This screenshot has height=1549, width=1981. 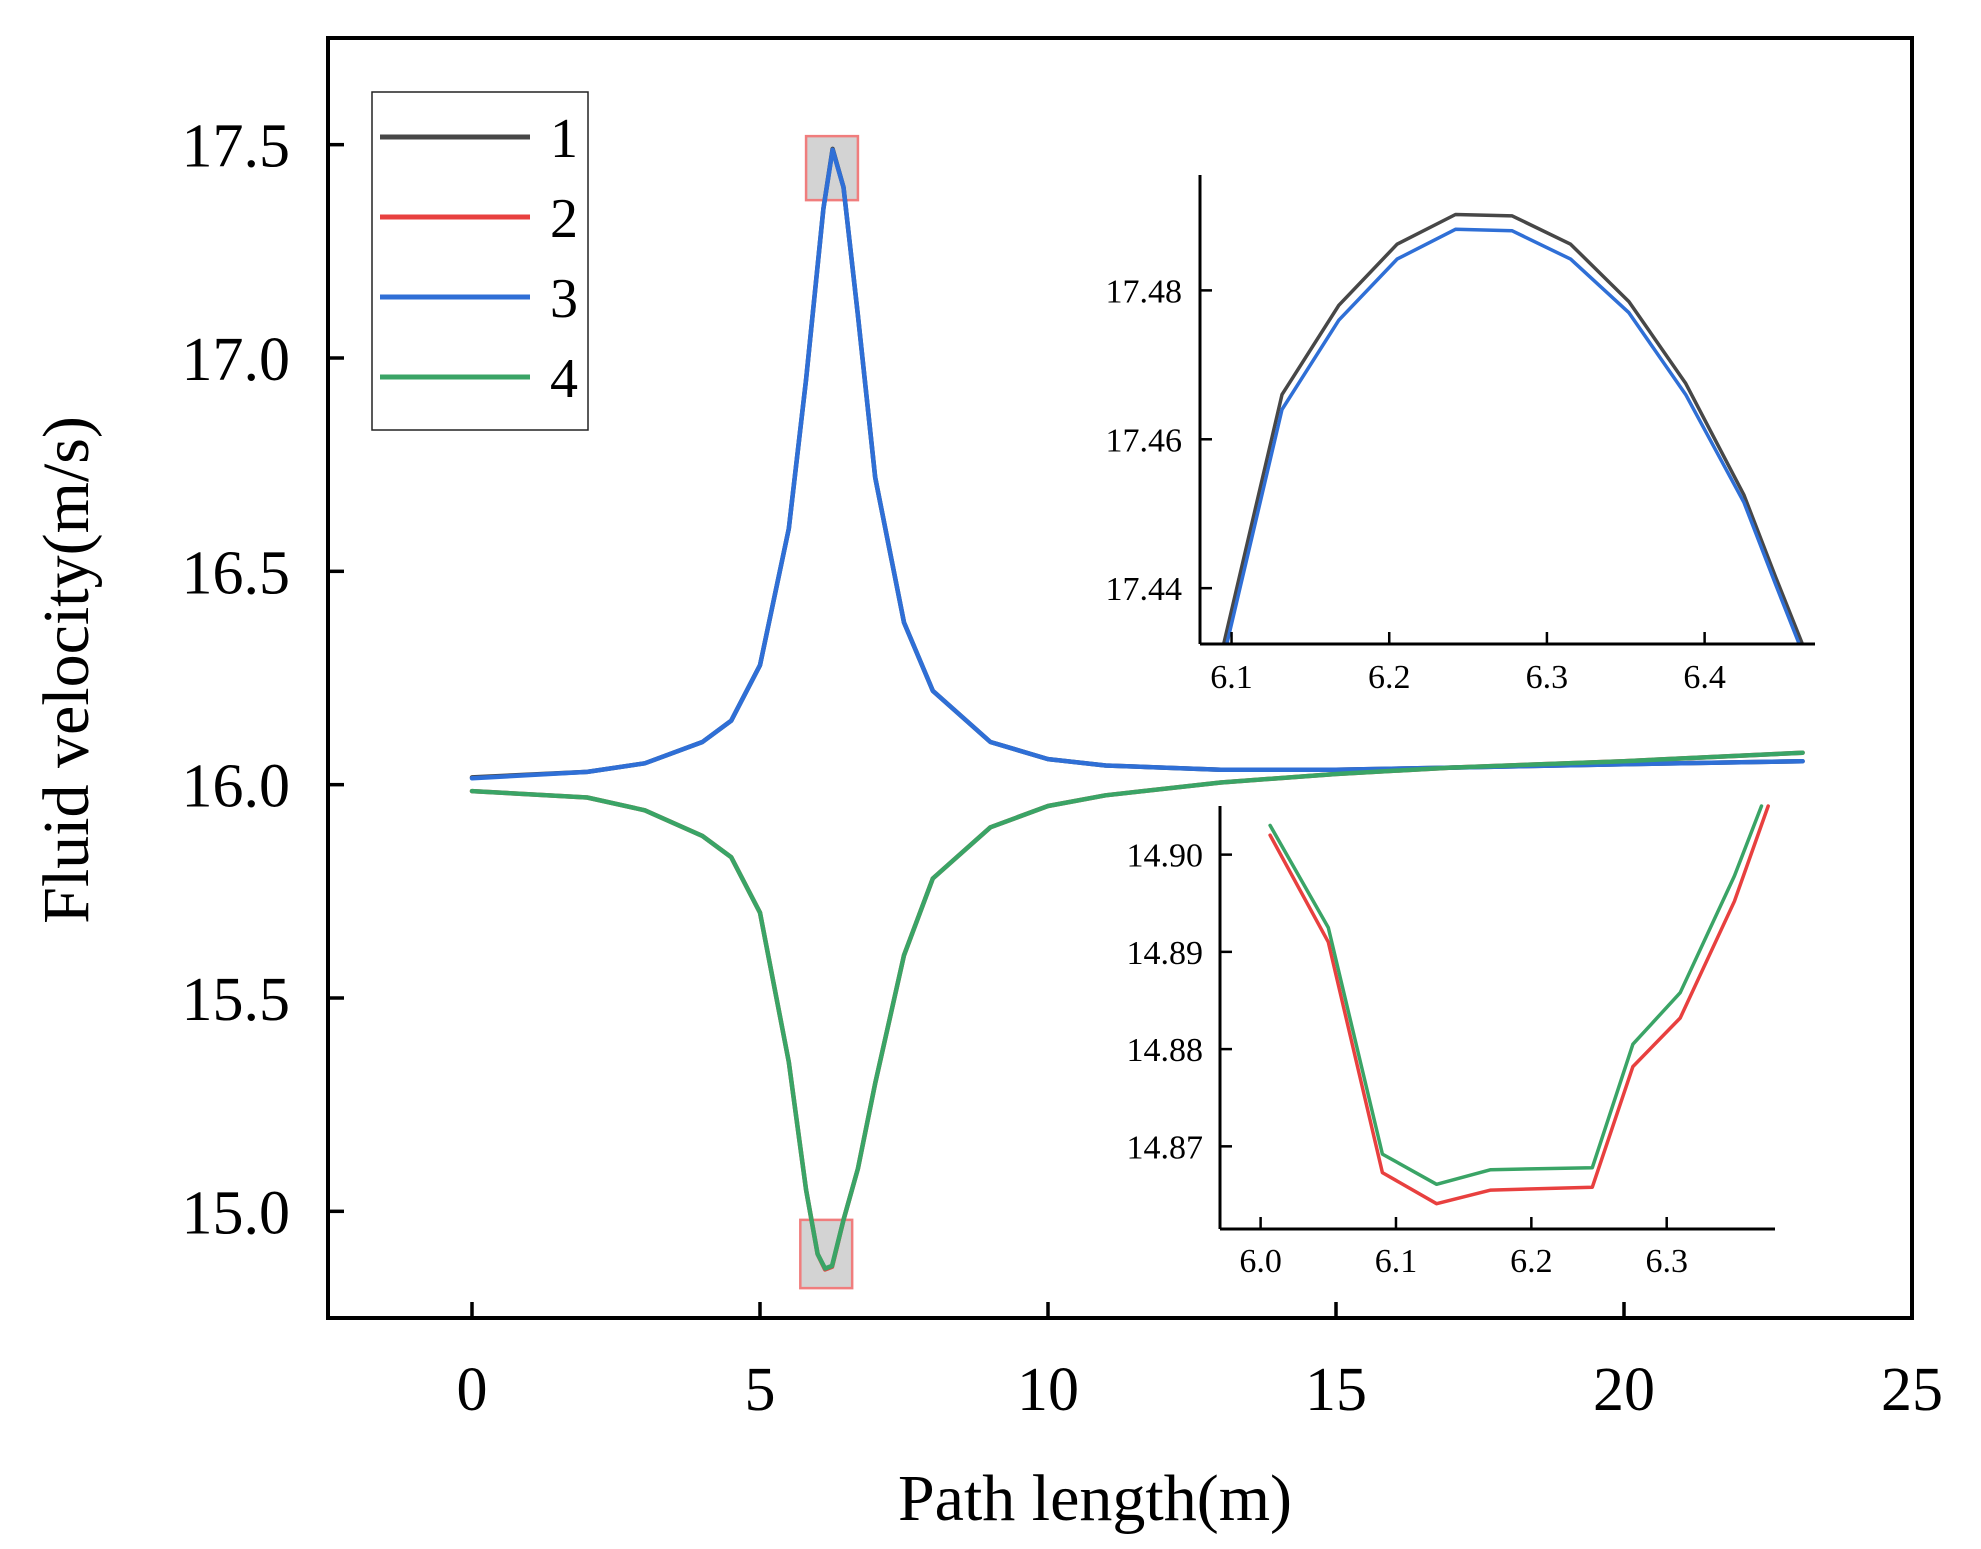 I want to click on inset-y-tick-label: 14.89, so click(x=1165, y=953).